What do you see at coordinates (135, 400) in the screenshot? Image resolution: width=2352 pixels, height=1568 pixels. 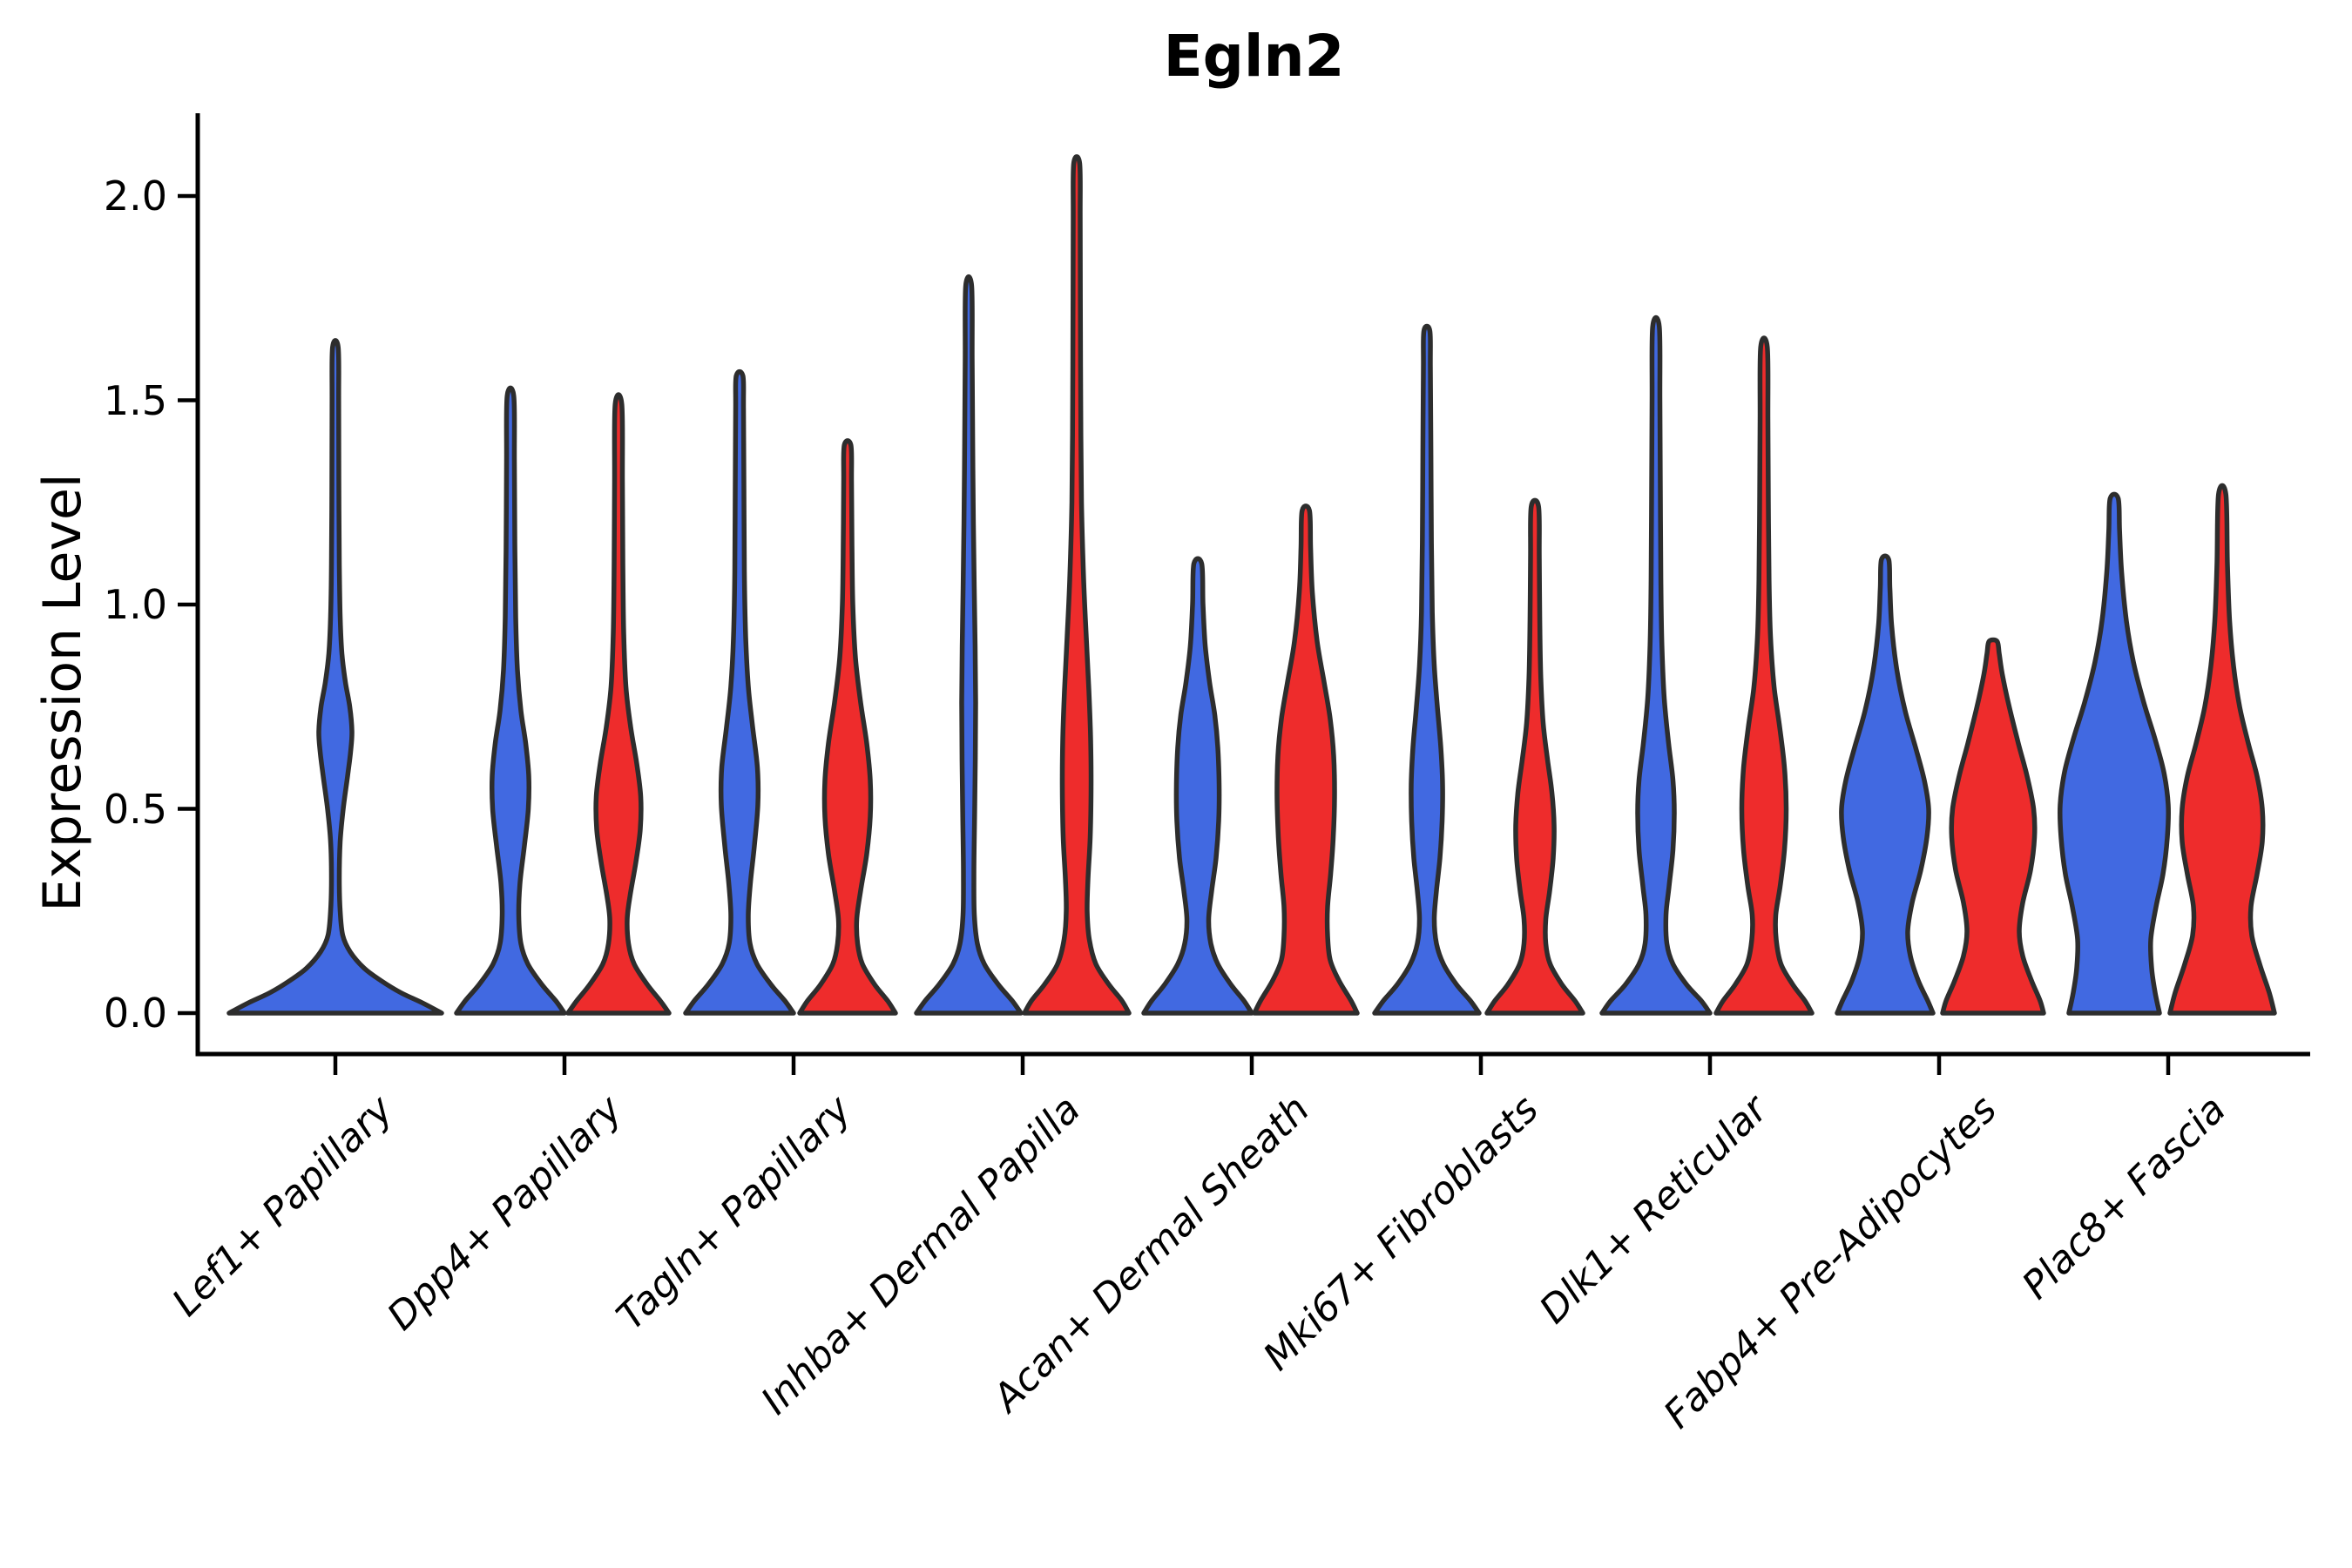 I see `y-tick-label: 1.5` at bounding box center [135, 400].